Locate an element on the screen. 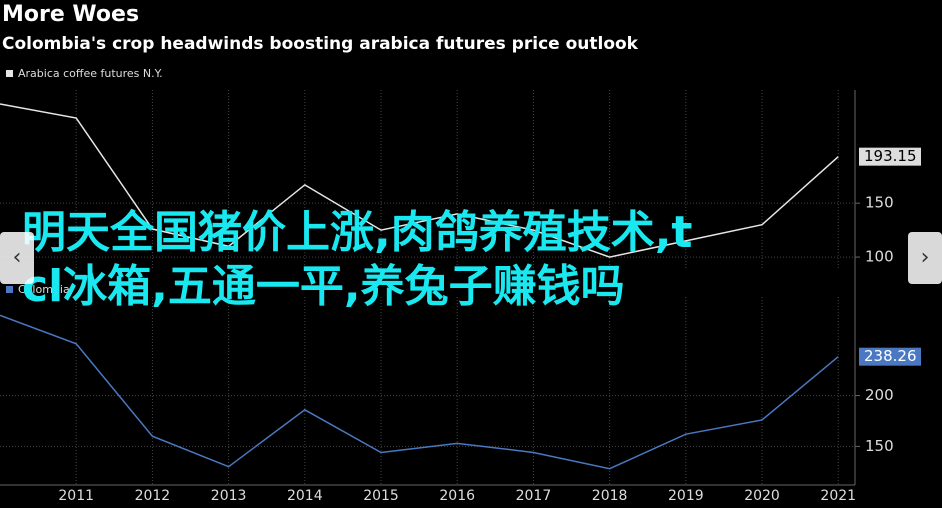  prev-arrow: ‹ is located at coordinates (17, 258).